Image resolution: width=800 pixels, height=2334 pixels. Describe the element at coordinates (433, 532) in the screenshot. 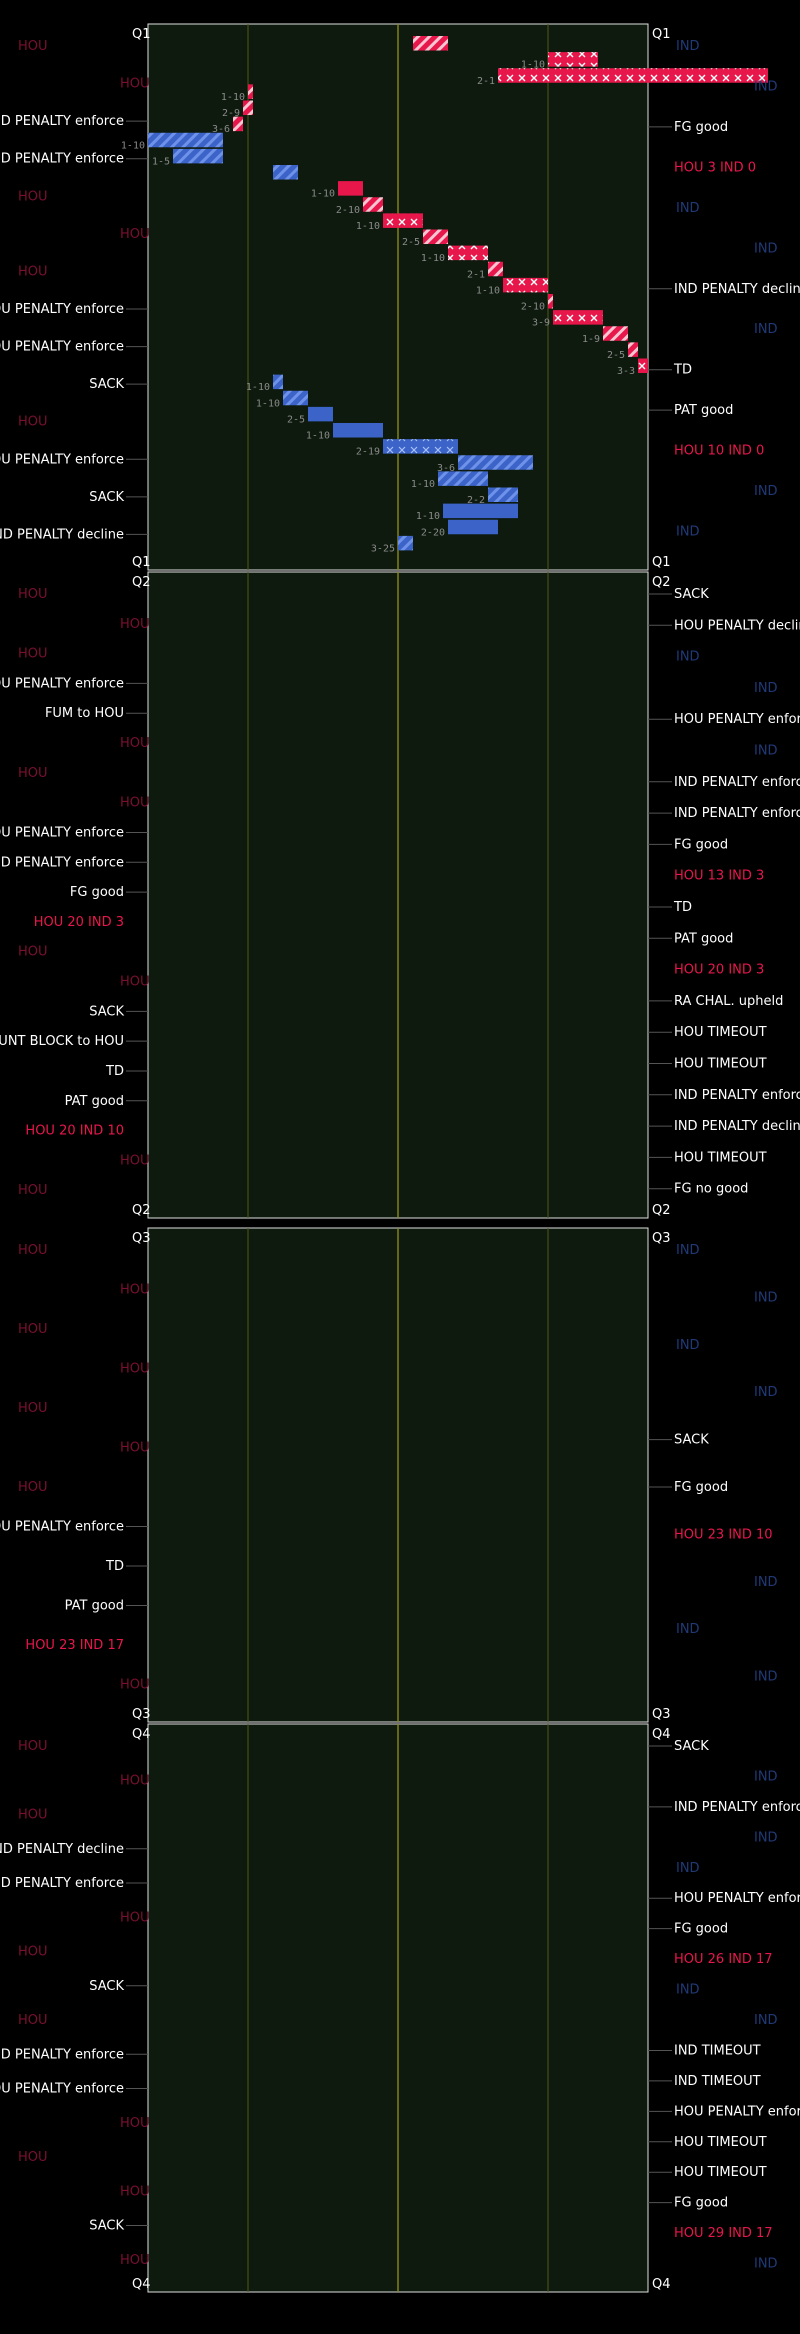

I see `down-distance-label: 2-20` at that location.